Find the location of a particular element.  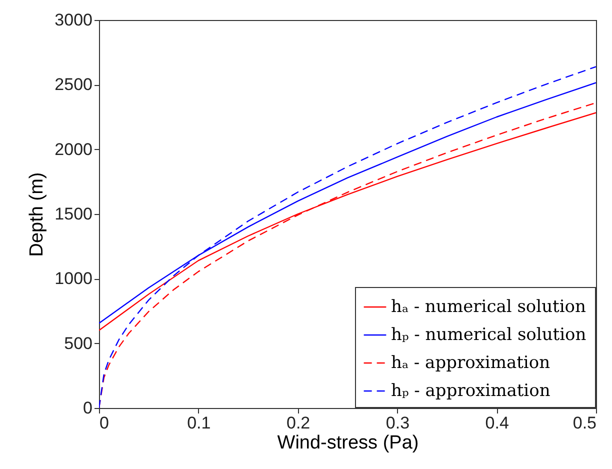

y-tick-label: 3000 is located at coordinates (73, 20).